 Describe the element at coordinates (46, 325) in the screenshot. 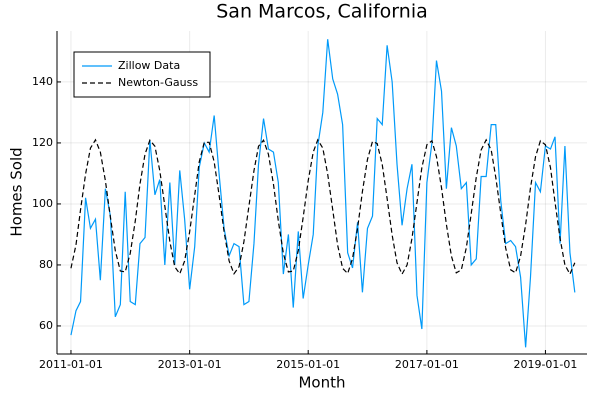

I see `y-tick-label: 60` at that location.